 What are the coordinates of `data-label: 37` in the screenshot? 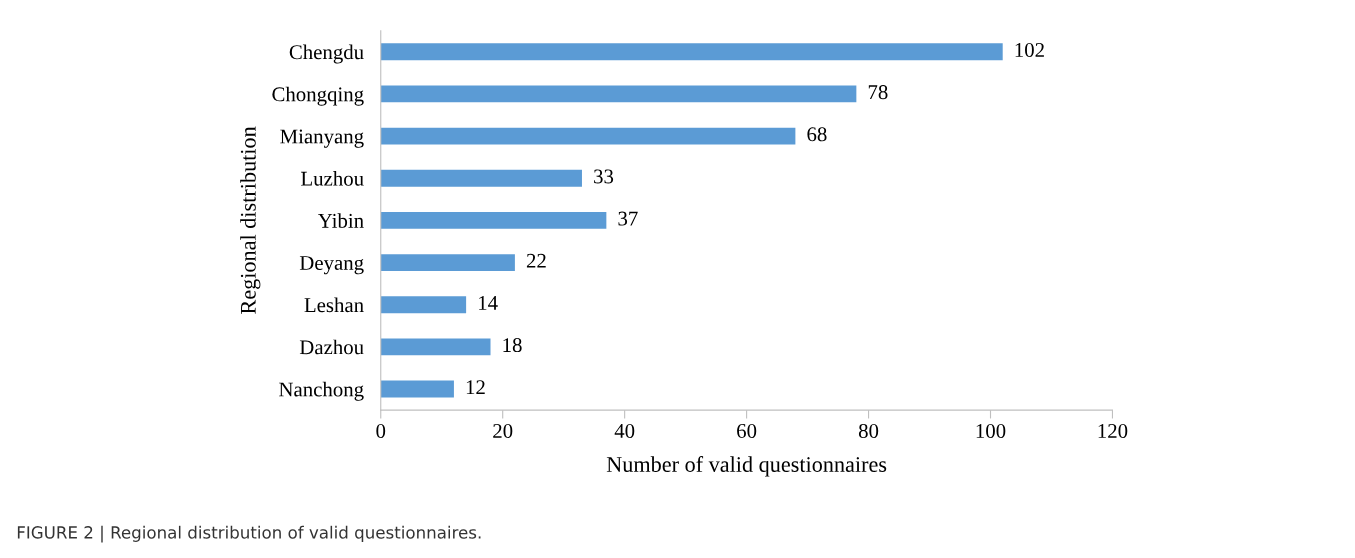 It's located at (628, 218).